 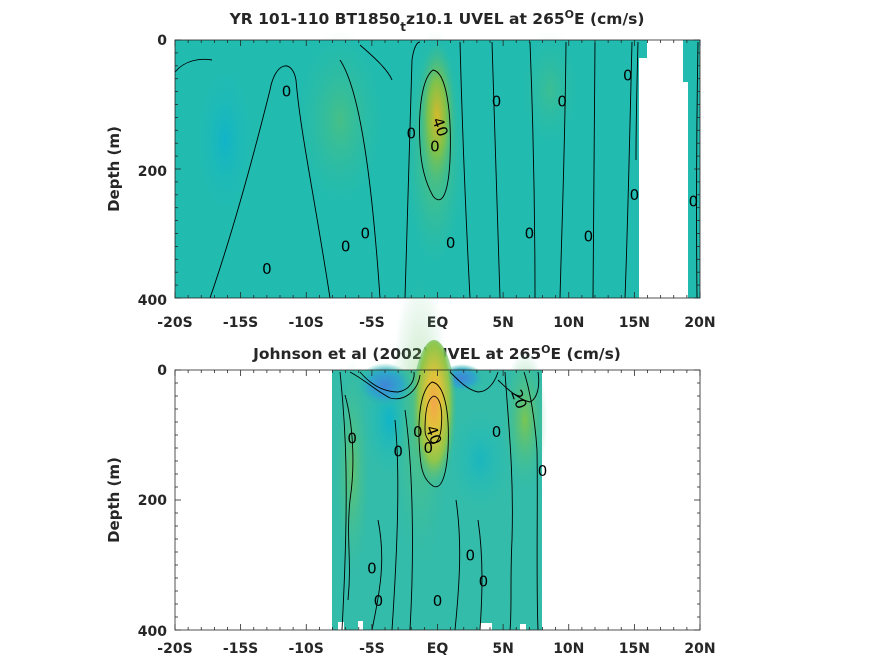 I want to click on panel-top-y-tick-labels: 0 200 400, so click(x=152, y=171).